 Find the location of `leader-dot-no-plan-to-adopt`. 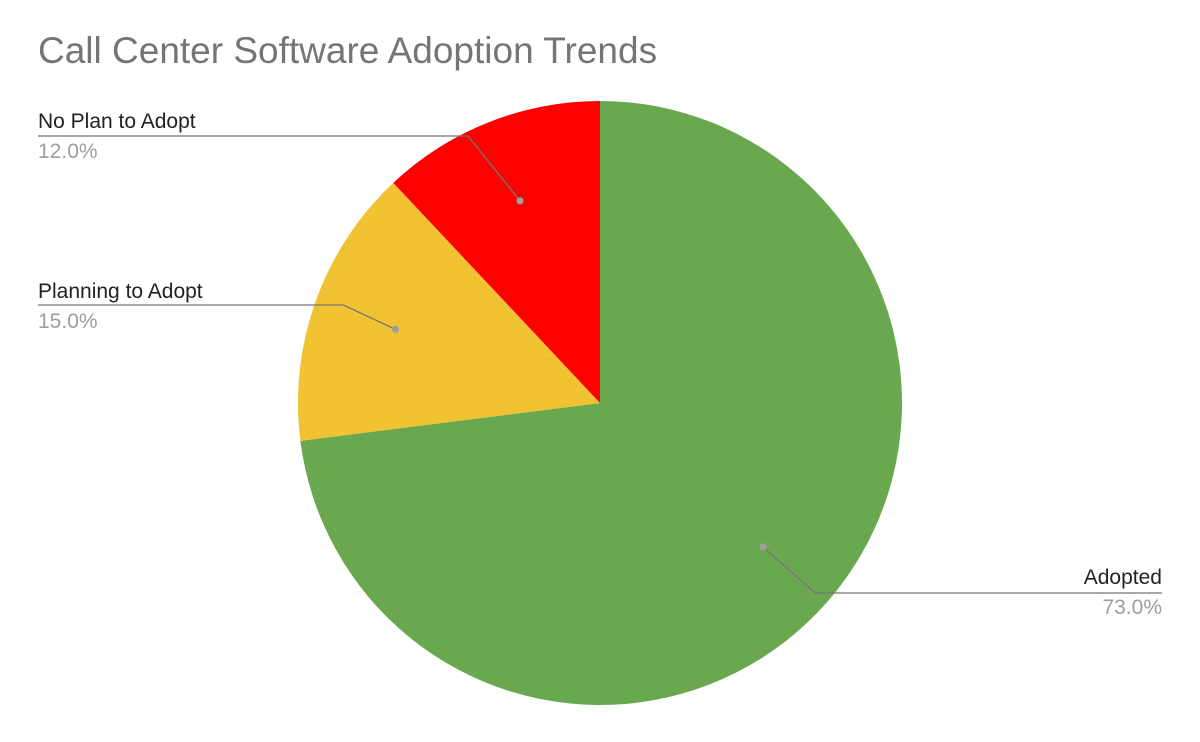

leader-dot-no-plan-to-adopt is located at coordinates (520, 201).